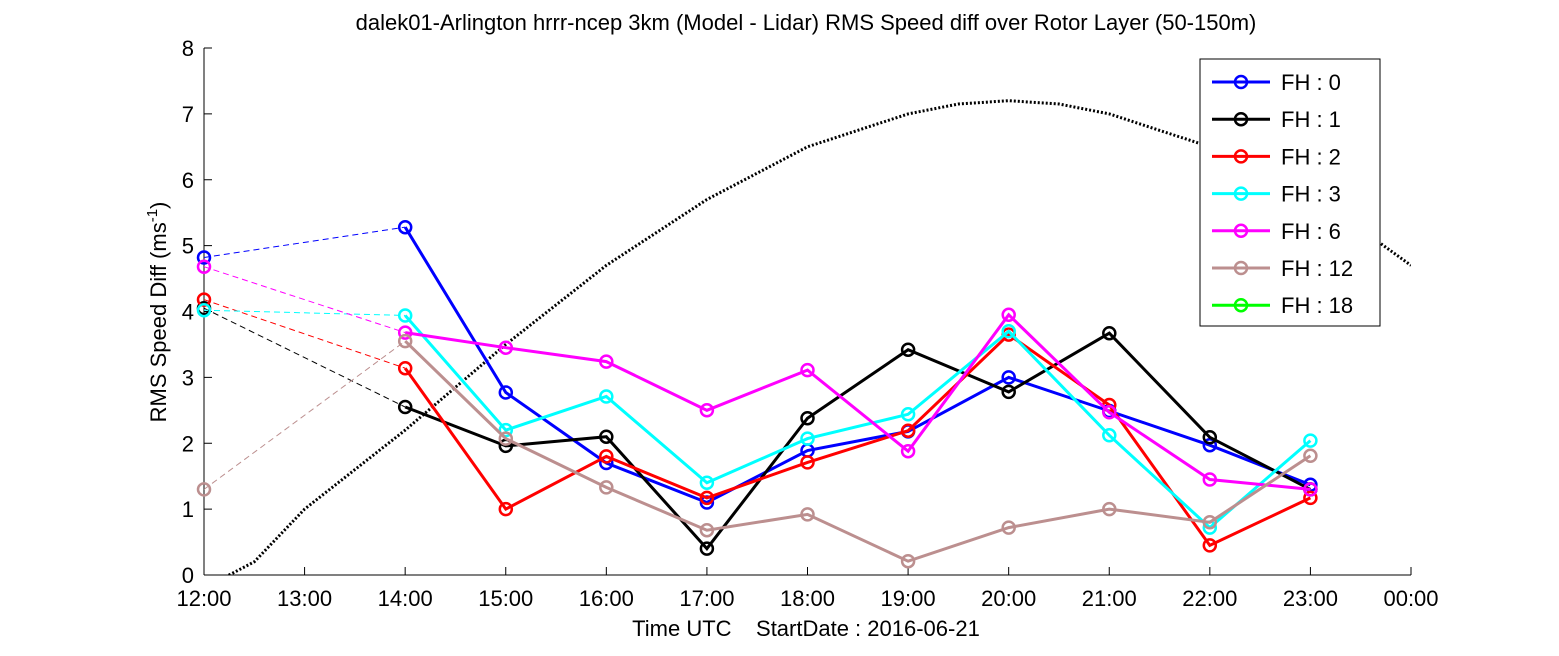 This screenshot has width=1559, height=656. Describe the element at coordinates (157, 312) in the screenshot. I see `y-axis-label: RMS Speed Diff (ms-1)` at that location.